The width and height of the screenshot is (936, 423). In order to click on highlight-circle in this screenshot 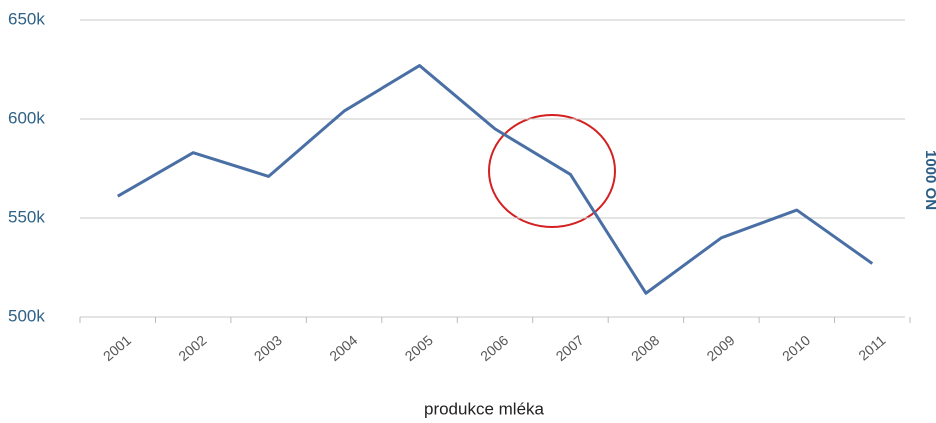, I will do `click(552, 171)`.